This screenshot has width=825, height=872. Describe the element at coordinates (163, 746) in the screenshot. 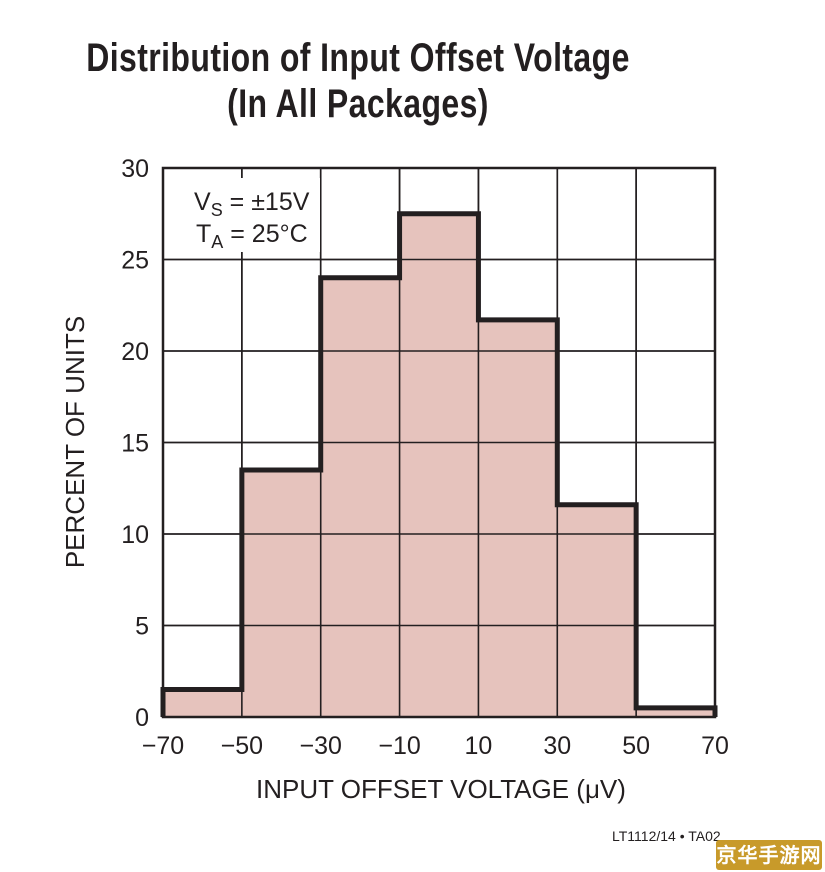

I see `x-tick-label-0: −70` at that location.